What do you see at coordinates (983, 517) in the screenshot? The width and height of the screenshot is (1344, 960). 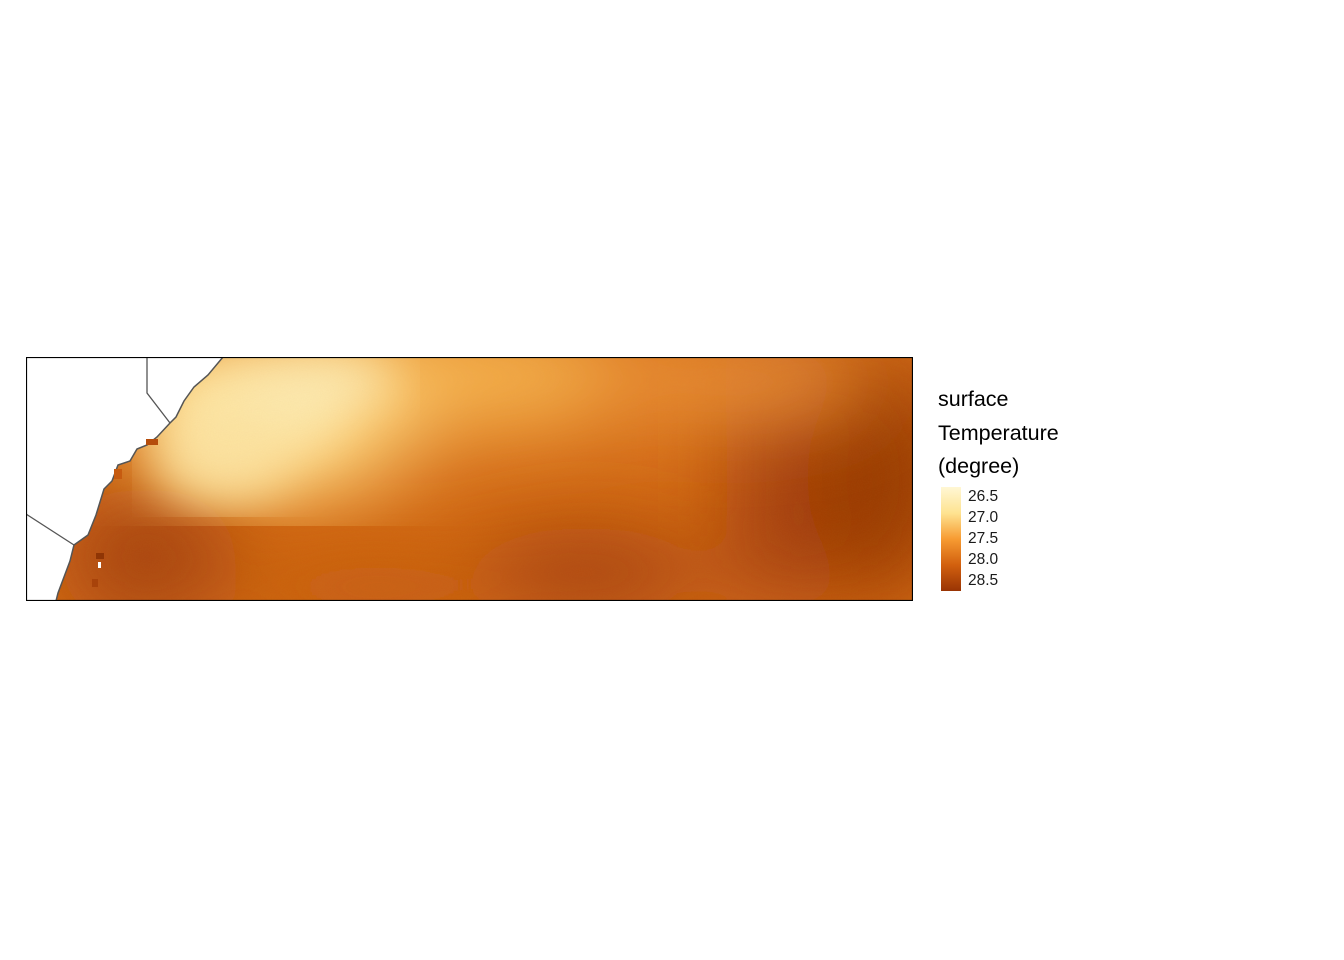 I see `legend-label-27-0: 27.0` at bounding box center [983, 517].